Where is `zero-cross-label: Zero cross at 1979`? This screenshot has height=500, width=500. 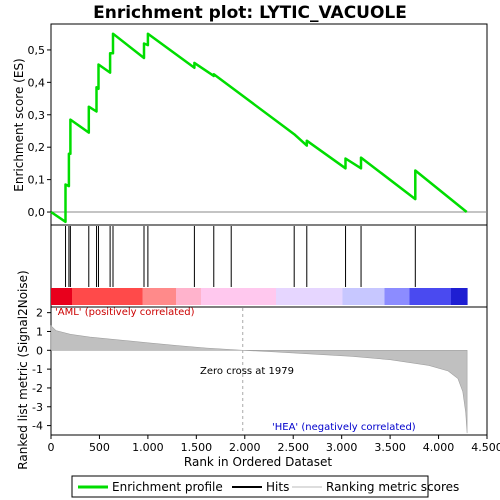
zero-cross-label: Zero cross at 1979 is located at coordinates (247, 371).